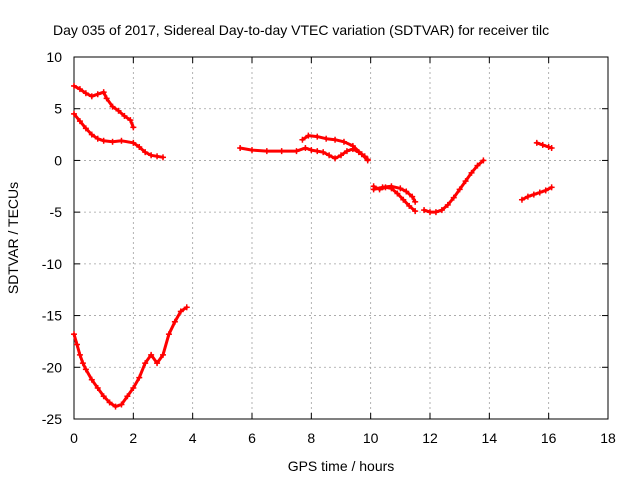 The width and height of the screenshot is (640, 480). Describe the element at coordinates (52, 419) in the screenshot. I see `y-tick-label: -25` at that location.